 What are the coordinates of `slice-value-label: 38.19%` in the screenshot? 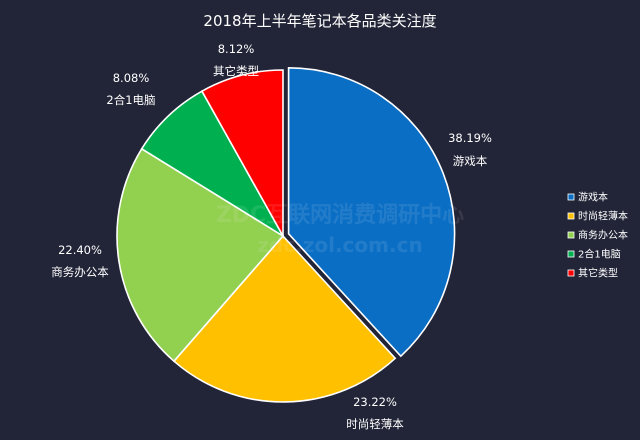 It's located at (470, 138).